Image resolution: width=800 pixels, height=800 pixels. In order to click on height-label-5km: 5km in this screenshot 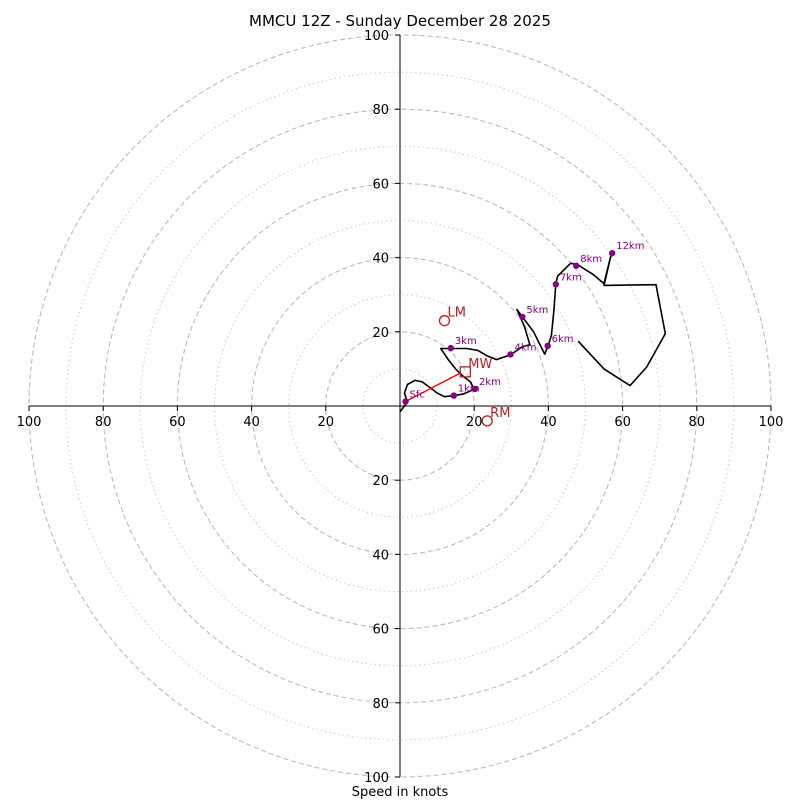, I will do `click(537, 310)`.